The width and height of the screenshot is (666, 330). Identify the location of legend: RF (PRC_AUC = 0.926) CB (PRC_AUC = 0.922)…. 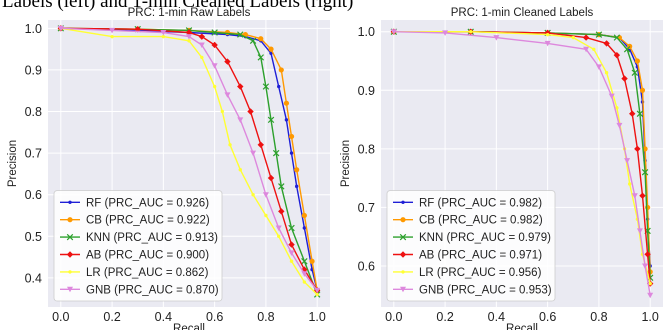
(138, 246).